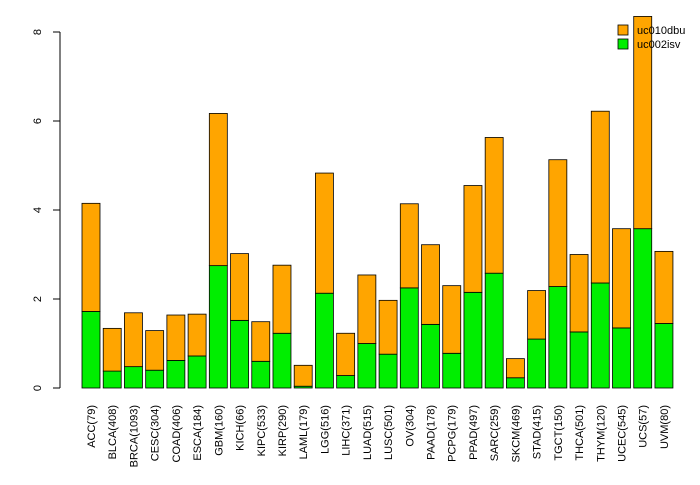 Image resolution: width=700 pixels, height=485 pixels. Describe the element at coordinates (452, 370) in the screenshot. I see `bar-uc002isv-PCPG(179)` at that location.